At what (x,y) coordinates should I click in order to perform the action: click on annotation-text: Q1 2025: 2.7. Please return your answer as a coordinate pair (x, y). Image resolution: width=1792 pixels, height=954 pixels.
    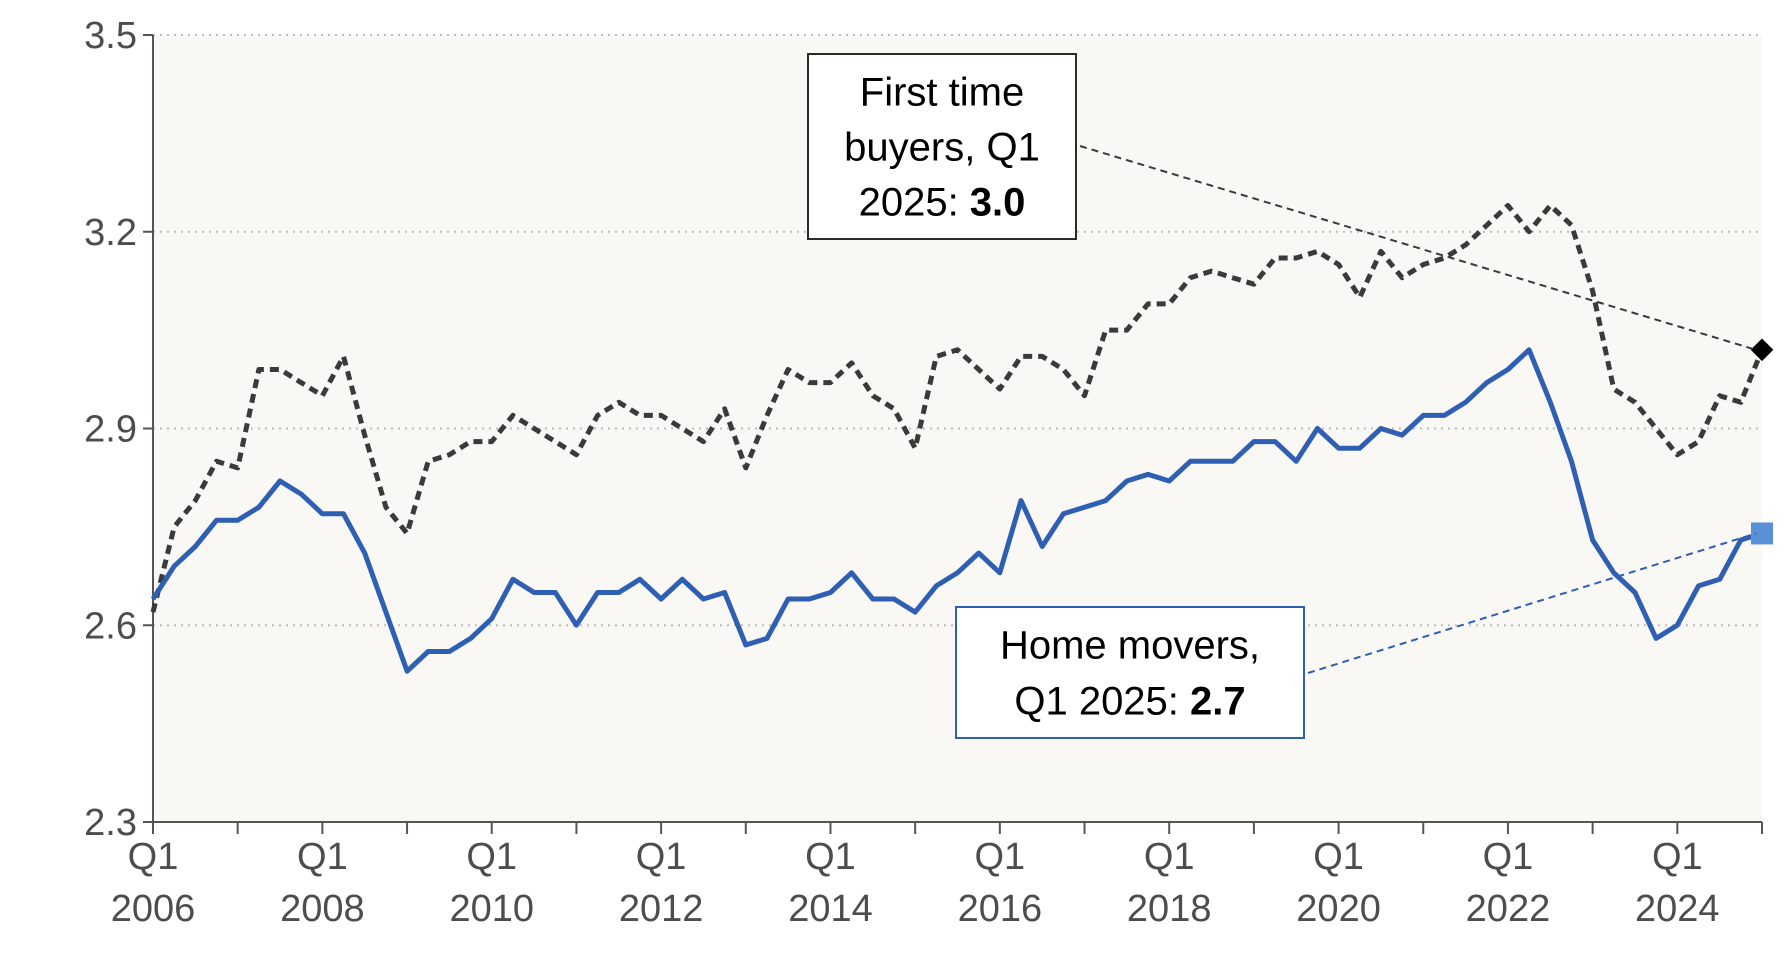
    Looking at the image, I should click on (1129, 702).